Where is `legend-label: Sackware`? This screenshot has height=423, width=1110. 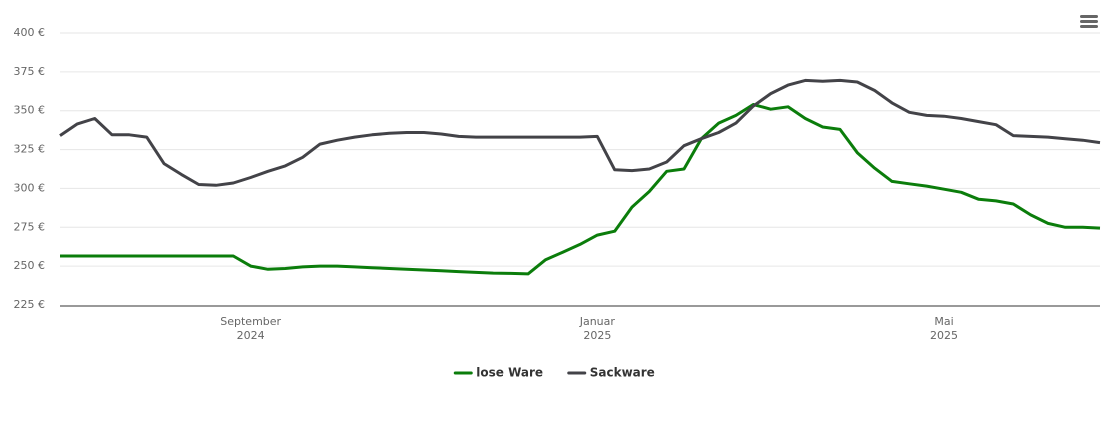 legend-label: Sackware is located at coordinates (622, 373).